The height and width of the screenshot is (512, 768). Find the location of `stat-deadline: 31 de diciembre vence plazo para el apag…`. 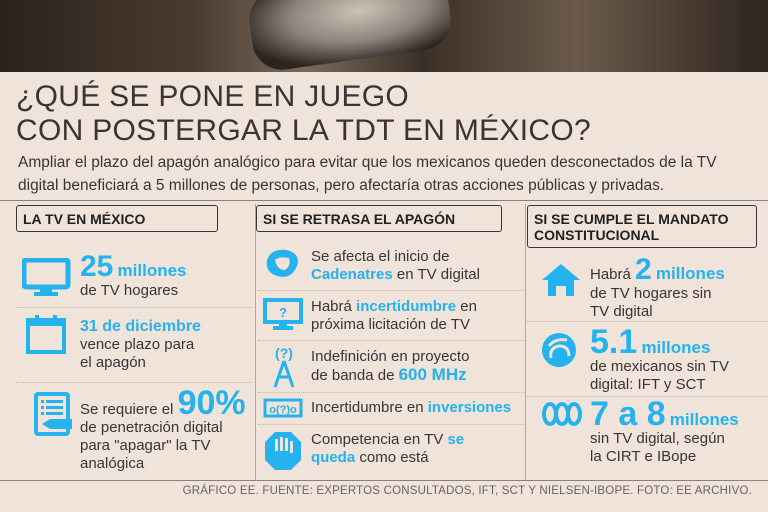

stat-deadline: 31 de diciembre vence plazo para el apag… is located at coordinates (140, 345).